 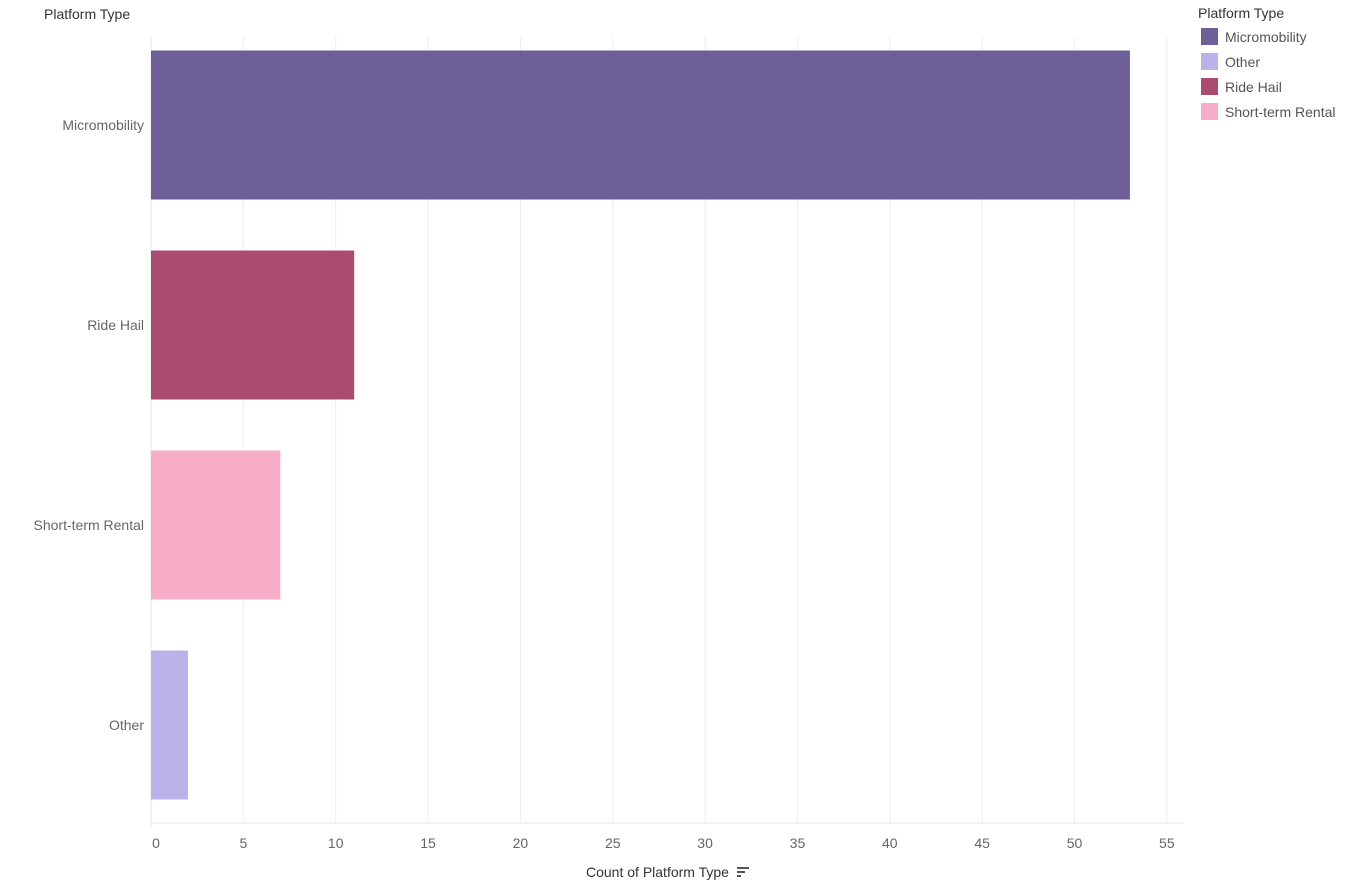 What do you see at coordinates (982, 843) in the screenshot?
I see `x-tick-label: 45` at bounding box center [982, 843].